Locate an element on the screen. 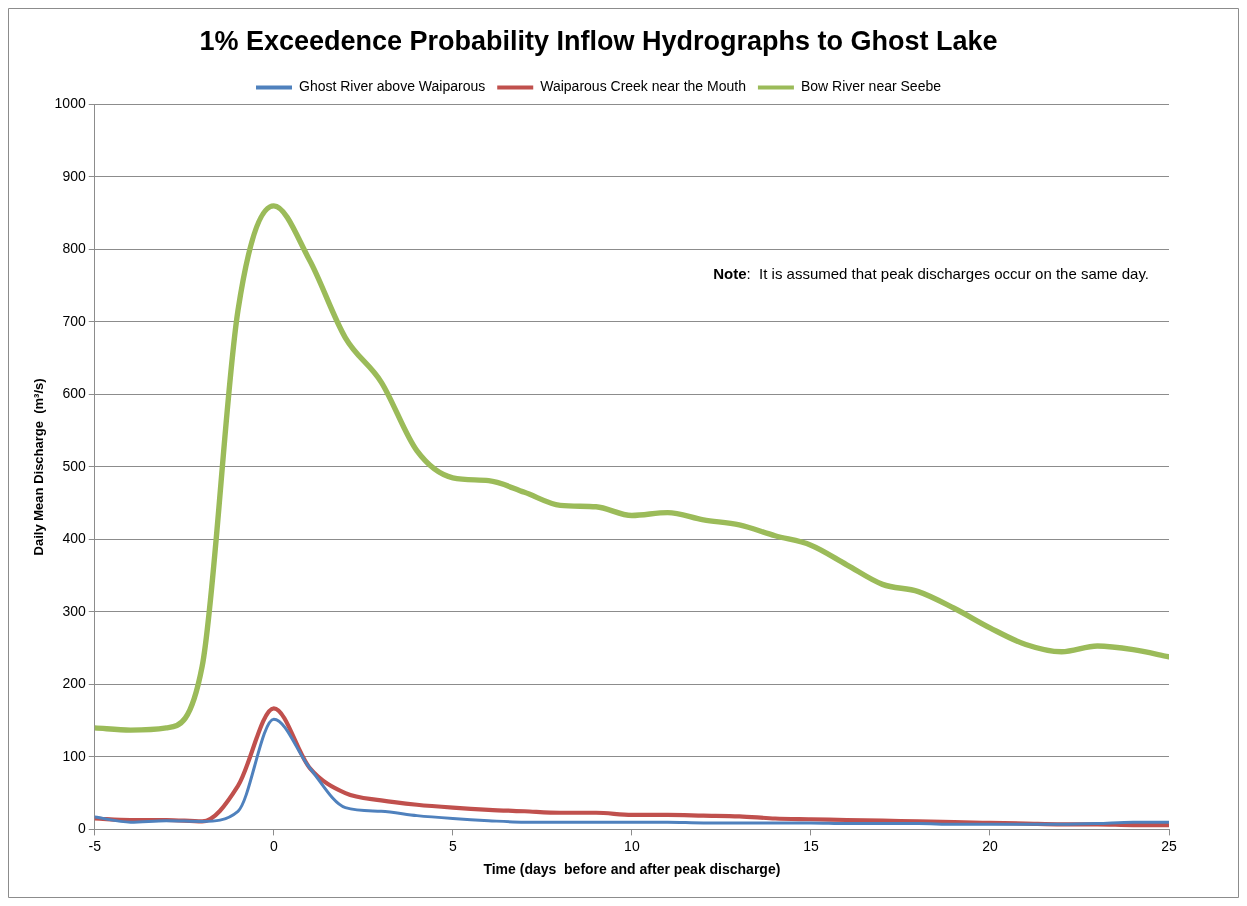 This screenshot has width=1247, height=906. chart-title: 1% Exceedence Probability Inflow Hydrographs to Ghost Lake is located at coordinates (598, 40).